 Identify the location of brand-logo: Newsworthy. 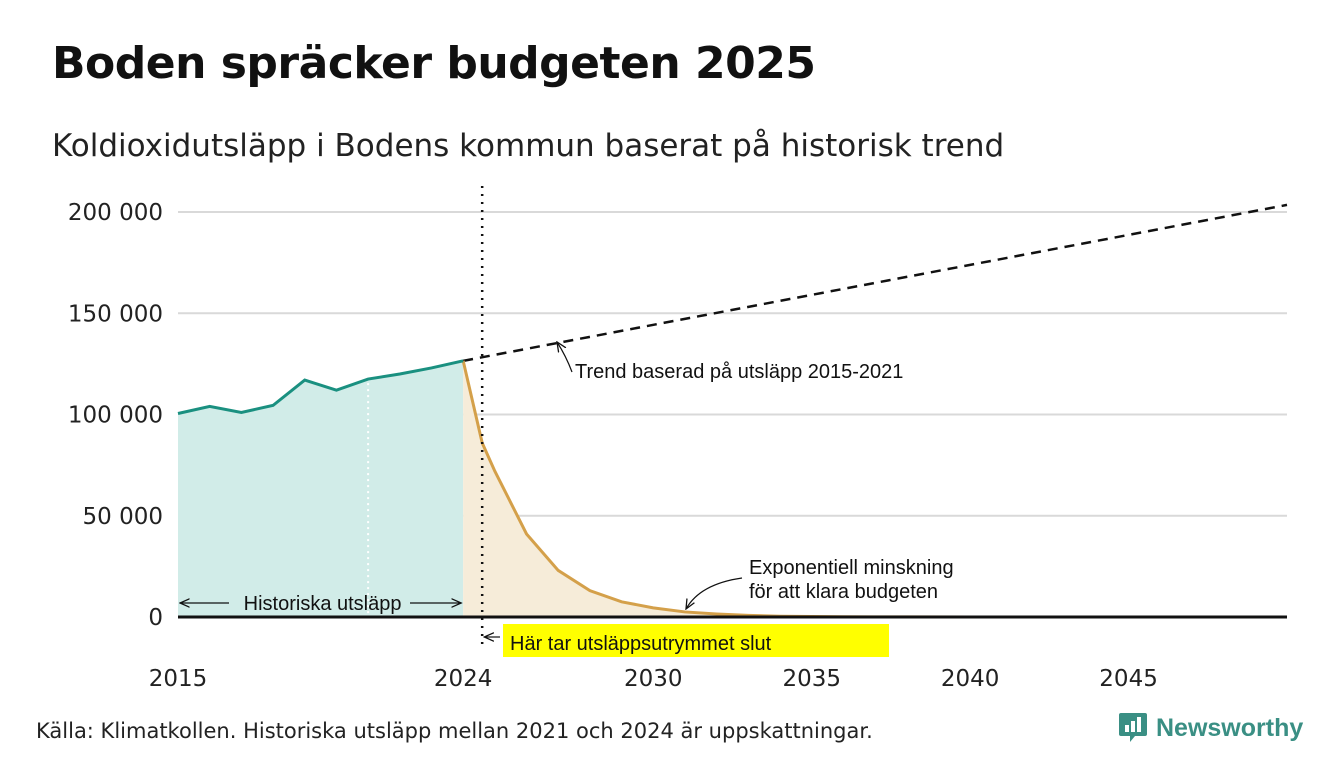
(1210, 728).